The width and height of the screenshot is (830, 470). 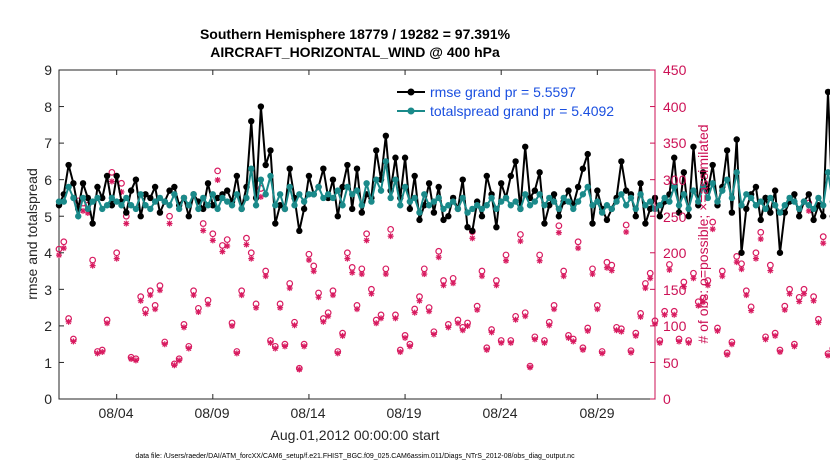 What do you see at coordinates (48, 326) in the screenshot?
I see `y-tick-label-left: 2` at bounding box center [48, 326].